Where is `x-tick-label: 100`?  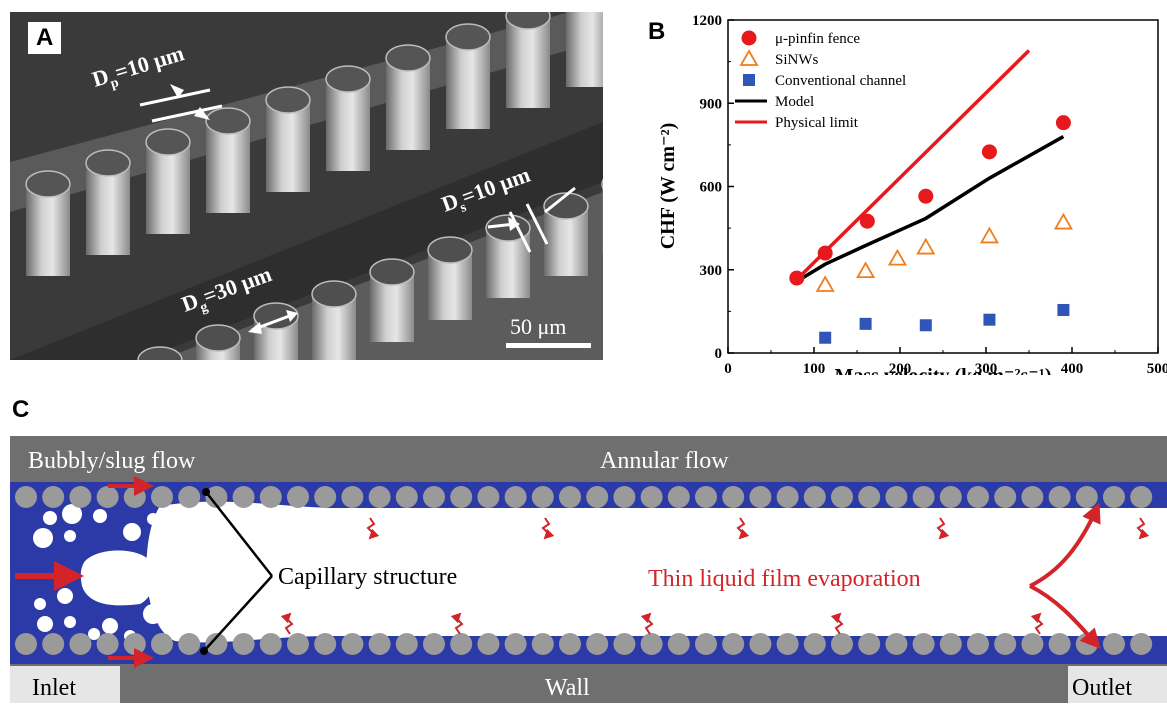
x-tick-label: 100 is located at coordinates (814, 368).